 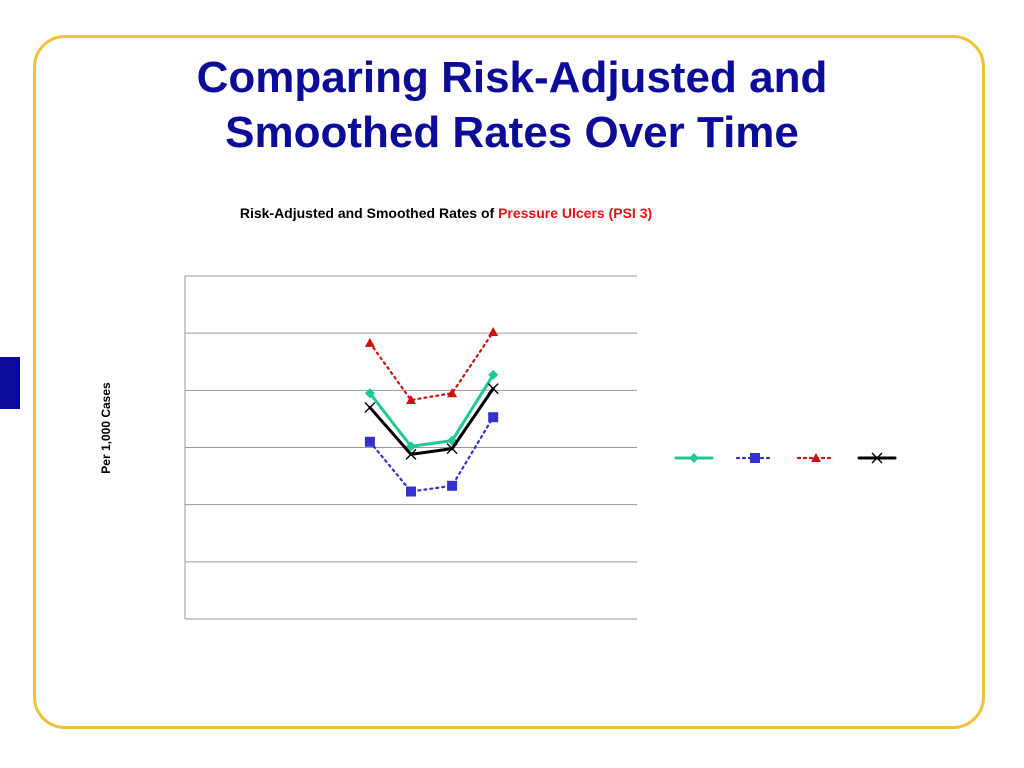 I want to click on series-1-line, so click(x=431, y=410).